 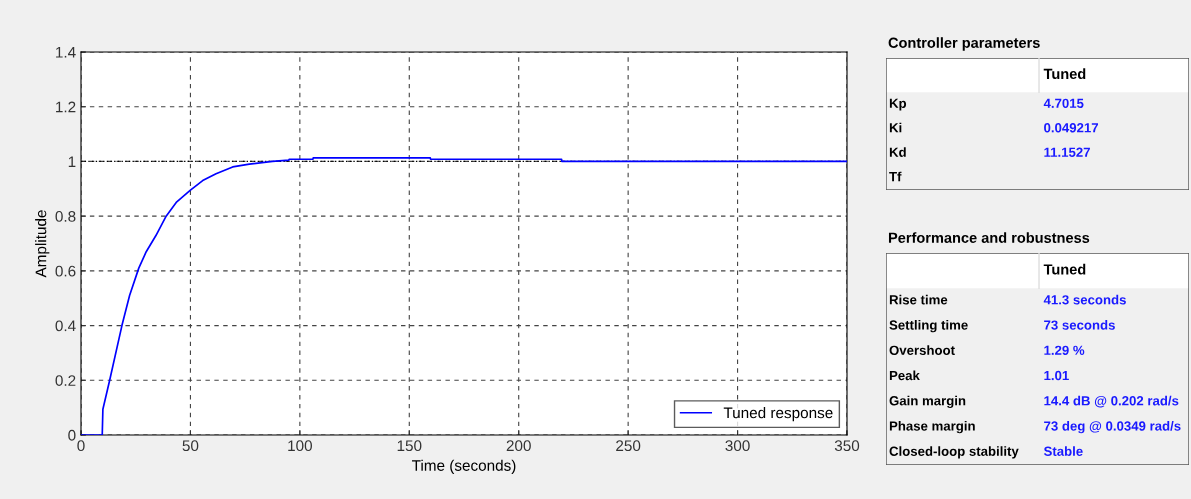 I want to click on y-tick-label: 0, so click(x=72, y=435).